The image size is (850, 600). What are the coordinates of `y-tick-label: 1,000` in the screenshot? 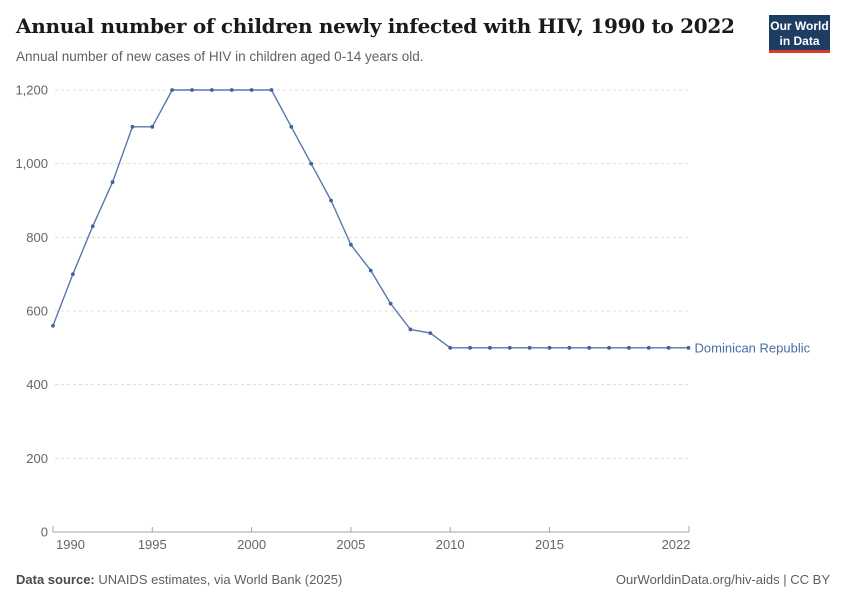 It's located at (31, 163).